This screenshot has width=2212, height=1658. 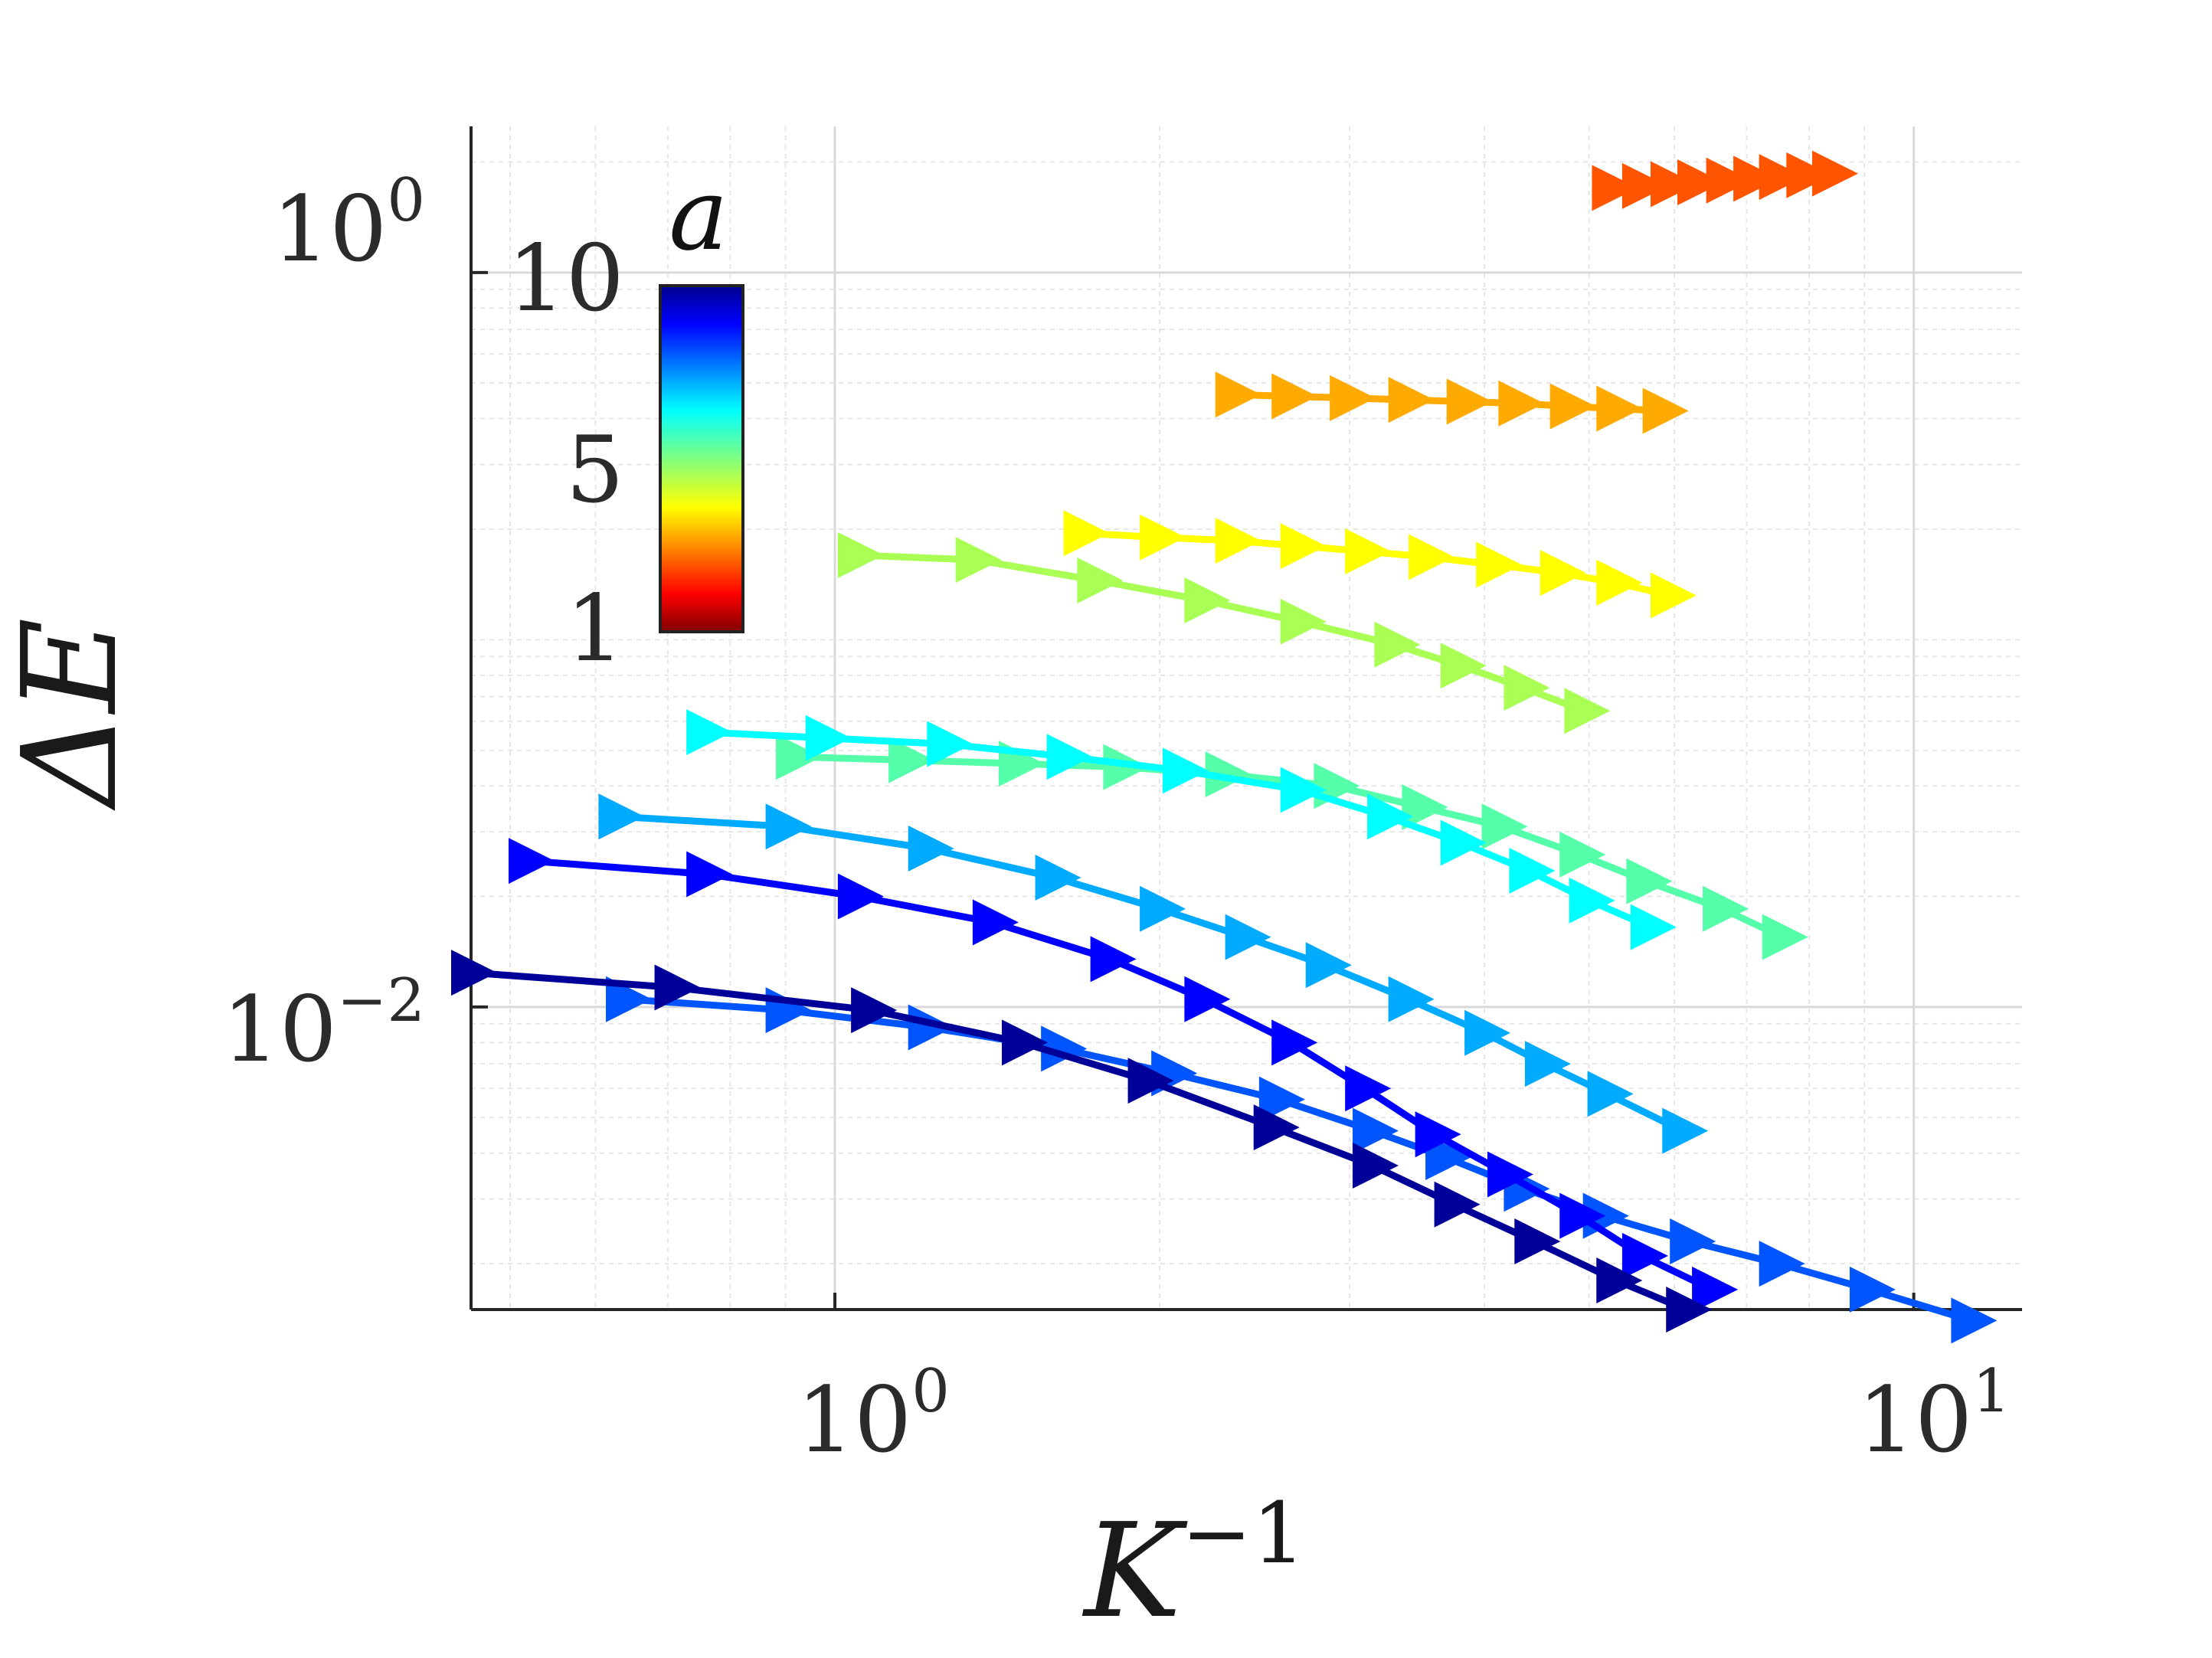 I want to click on colorbar-tick-1: 1, so click(x=595, y=629).